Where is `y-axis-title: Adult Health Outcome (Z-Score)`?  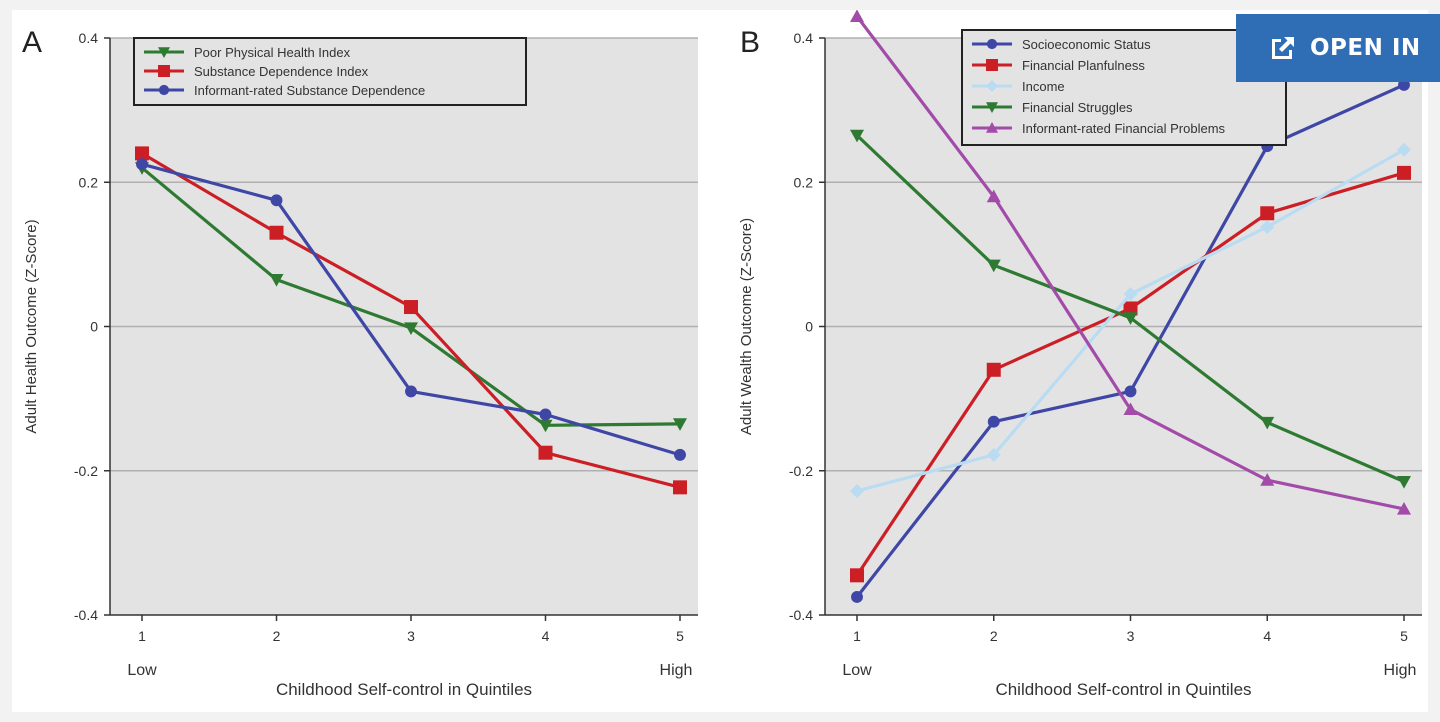 y-axis-title: Adult Health Outcome (Z-Score) is located at coordinates (31, 326).